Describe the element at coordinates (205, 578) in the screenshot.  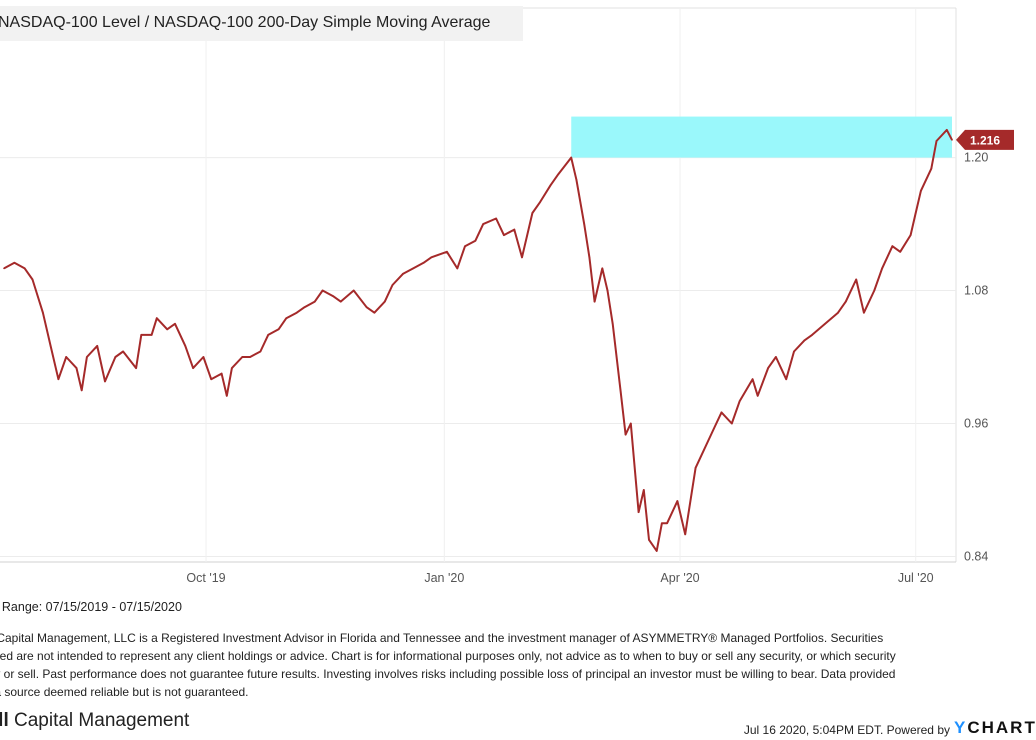
I see `x-tick-label: Oct '19` at that location.